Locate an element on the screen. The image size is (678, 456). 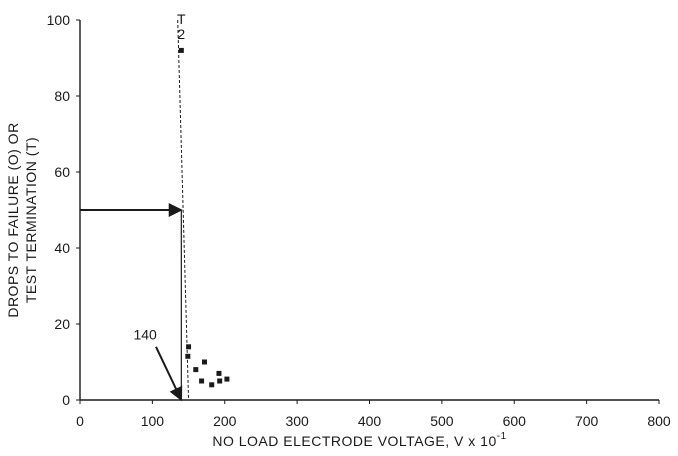
x-axis-label-main: NO LOAD ELECTRODE VOLTAGE, V x 10 is located at coordinates (354, 441).